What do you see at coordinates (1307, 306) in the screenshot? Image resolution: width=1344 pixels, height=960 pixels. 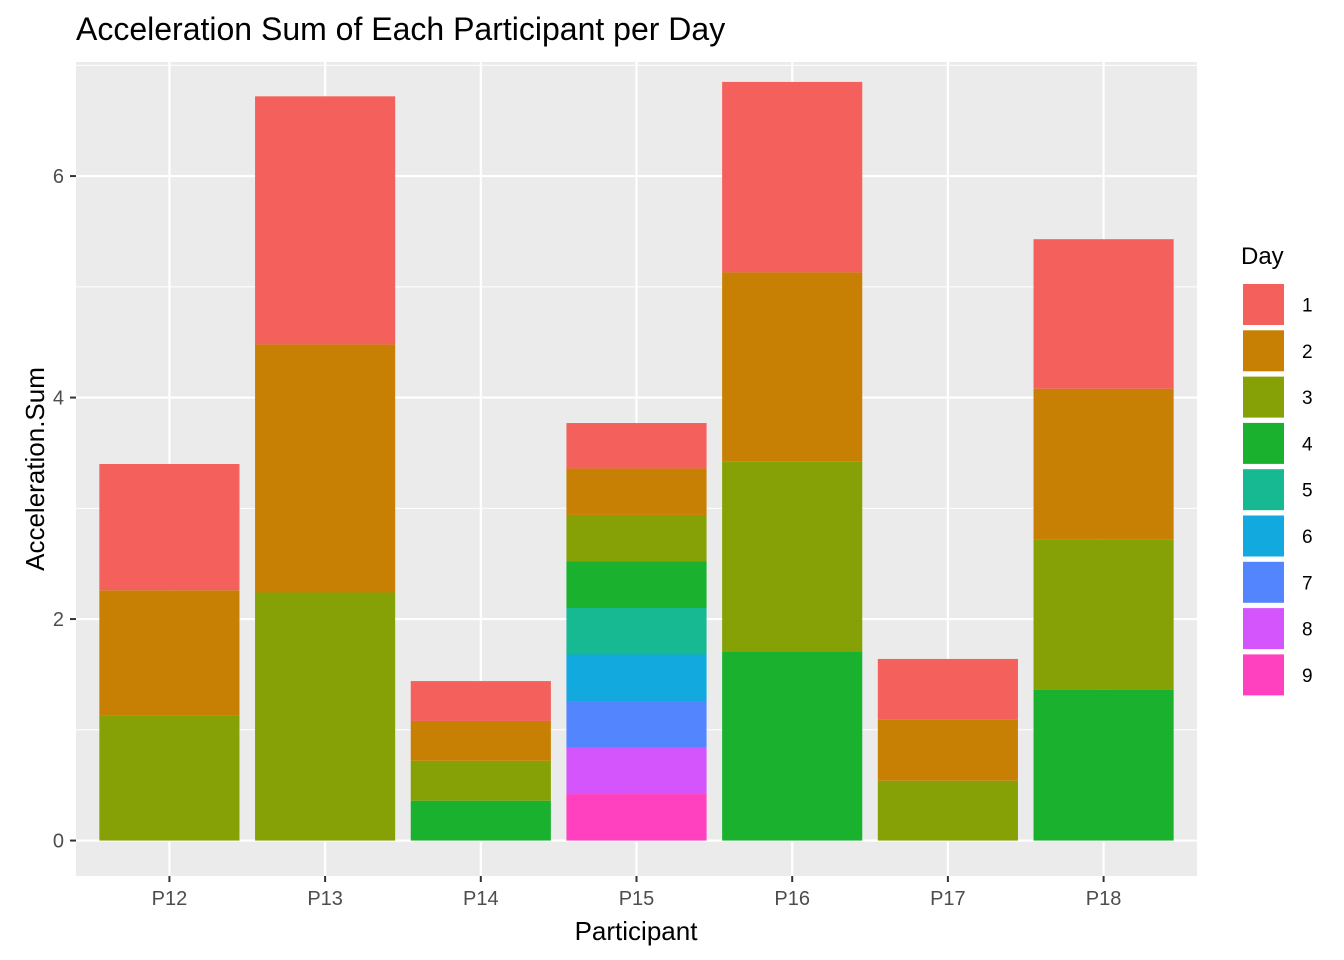 I see `legend-label-day-1: 1` at bounding box center [1307, 306].